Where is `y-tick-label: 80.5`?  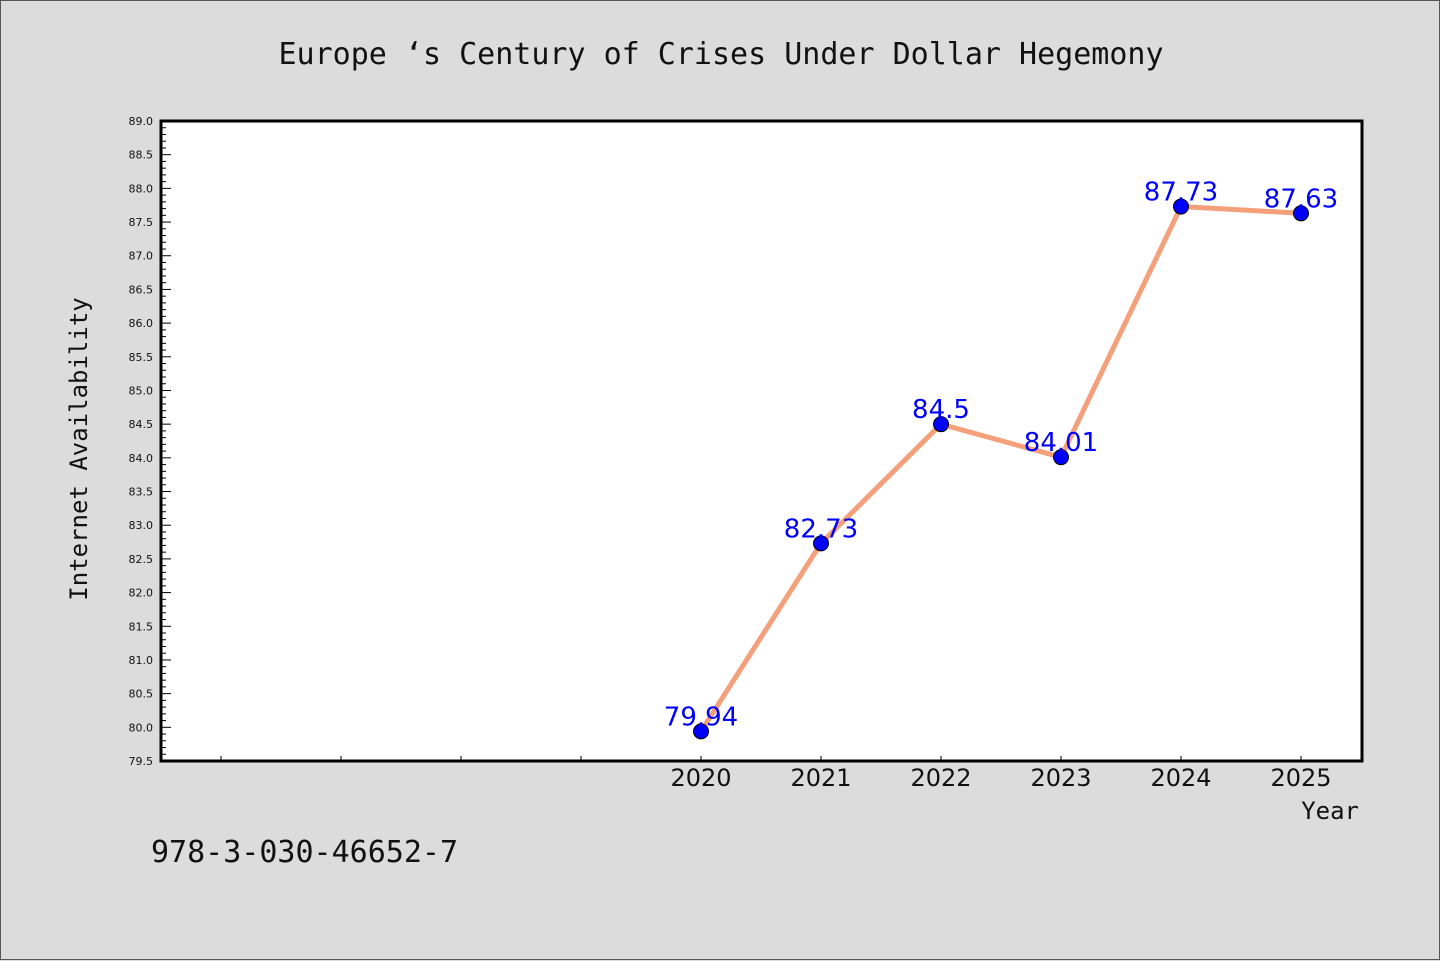
y-tick-label: 80.5 is located at coordinates (141, 694).